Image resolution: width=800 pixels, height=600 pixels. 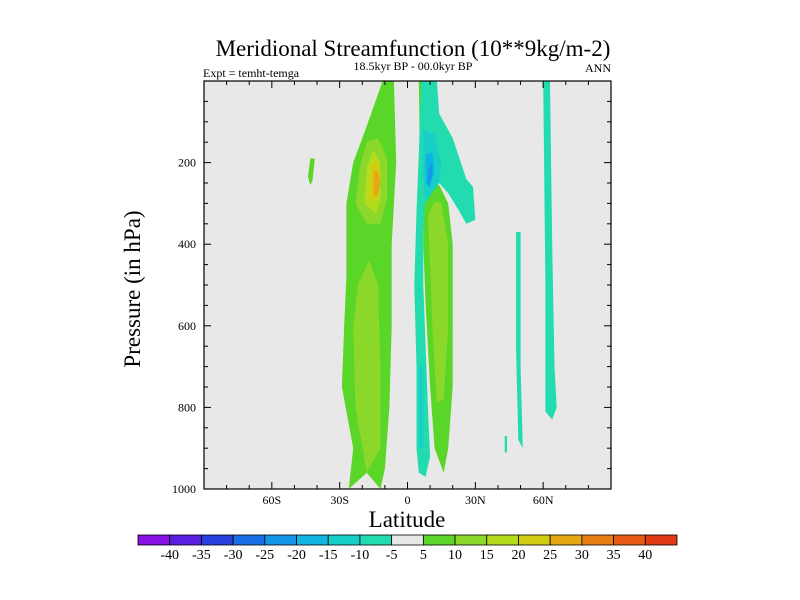 What do you see at coordinates (296, 555) in the screenshot?
I see `colorbar-label: -20` at bounding box center [296, 555].